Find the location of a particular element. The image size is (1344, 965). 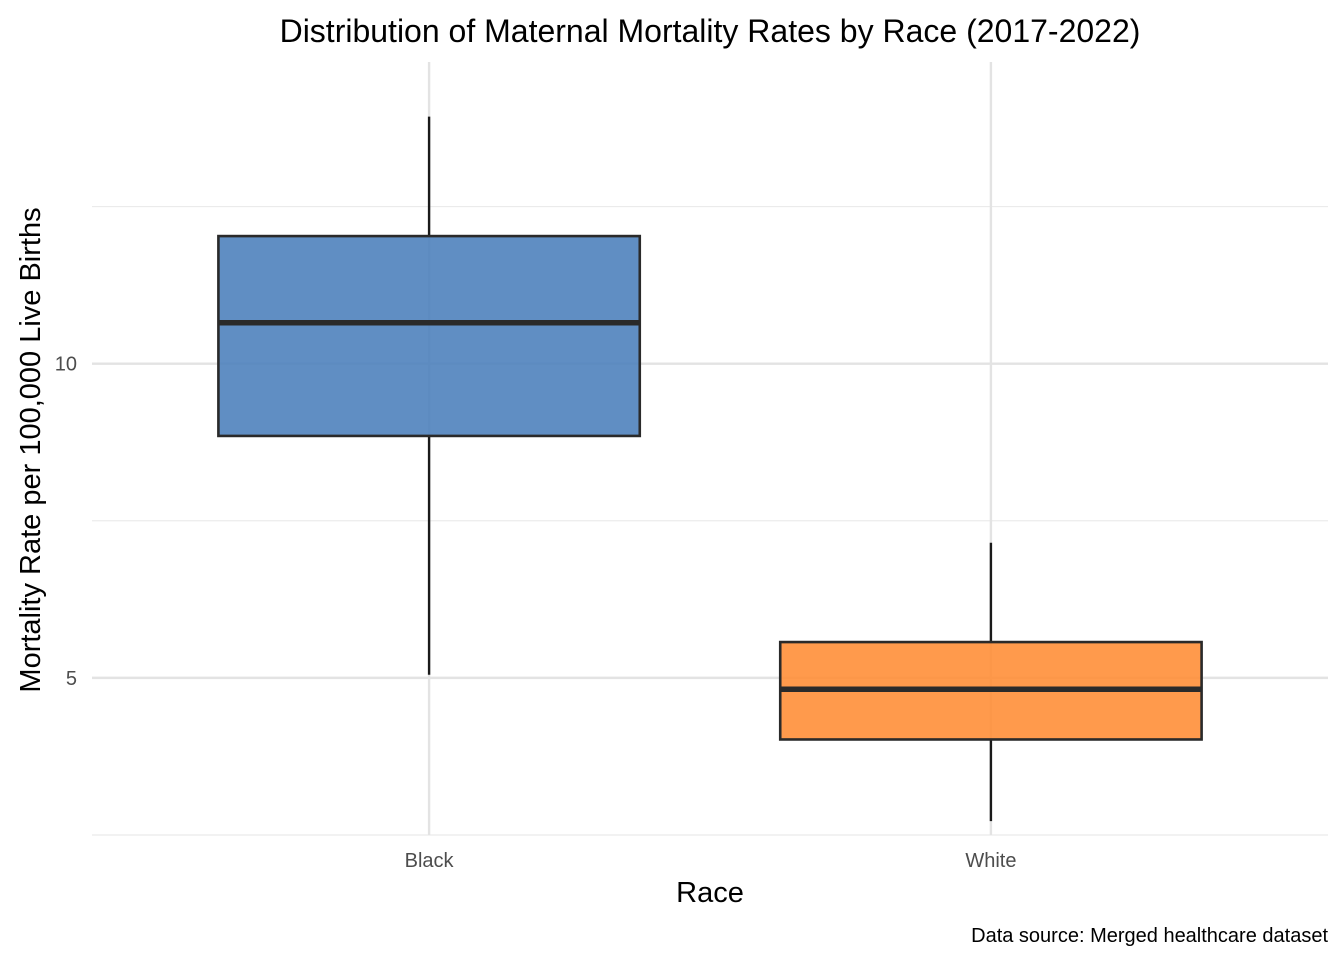

y-axis-title: Mortality Rate per 100,000 Live Births is located at coordinates (31, 449).